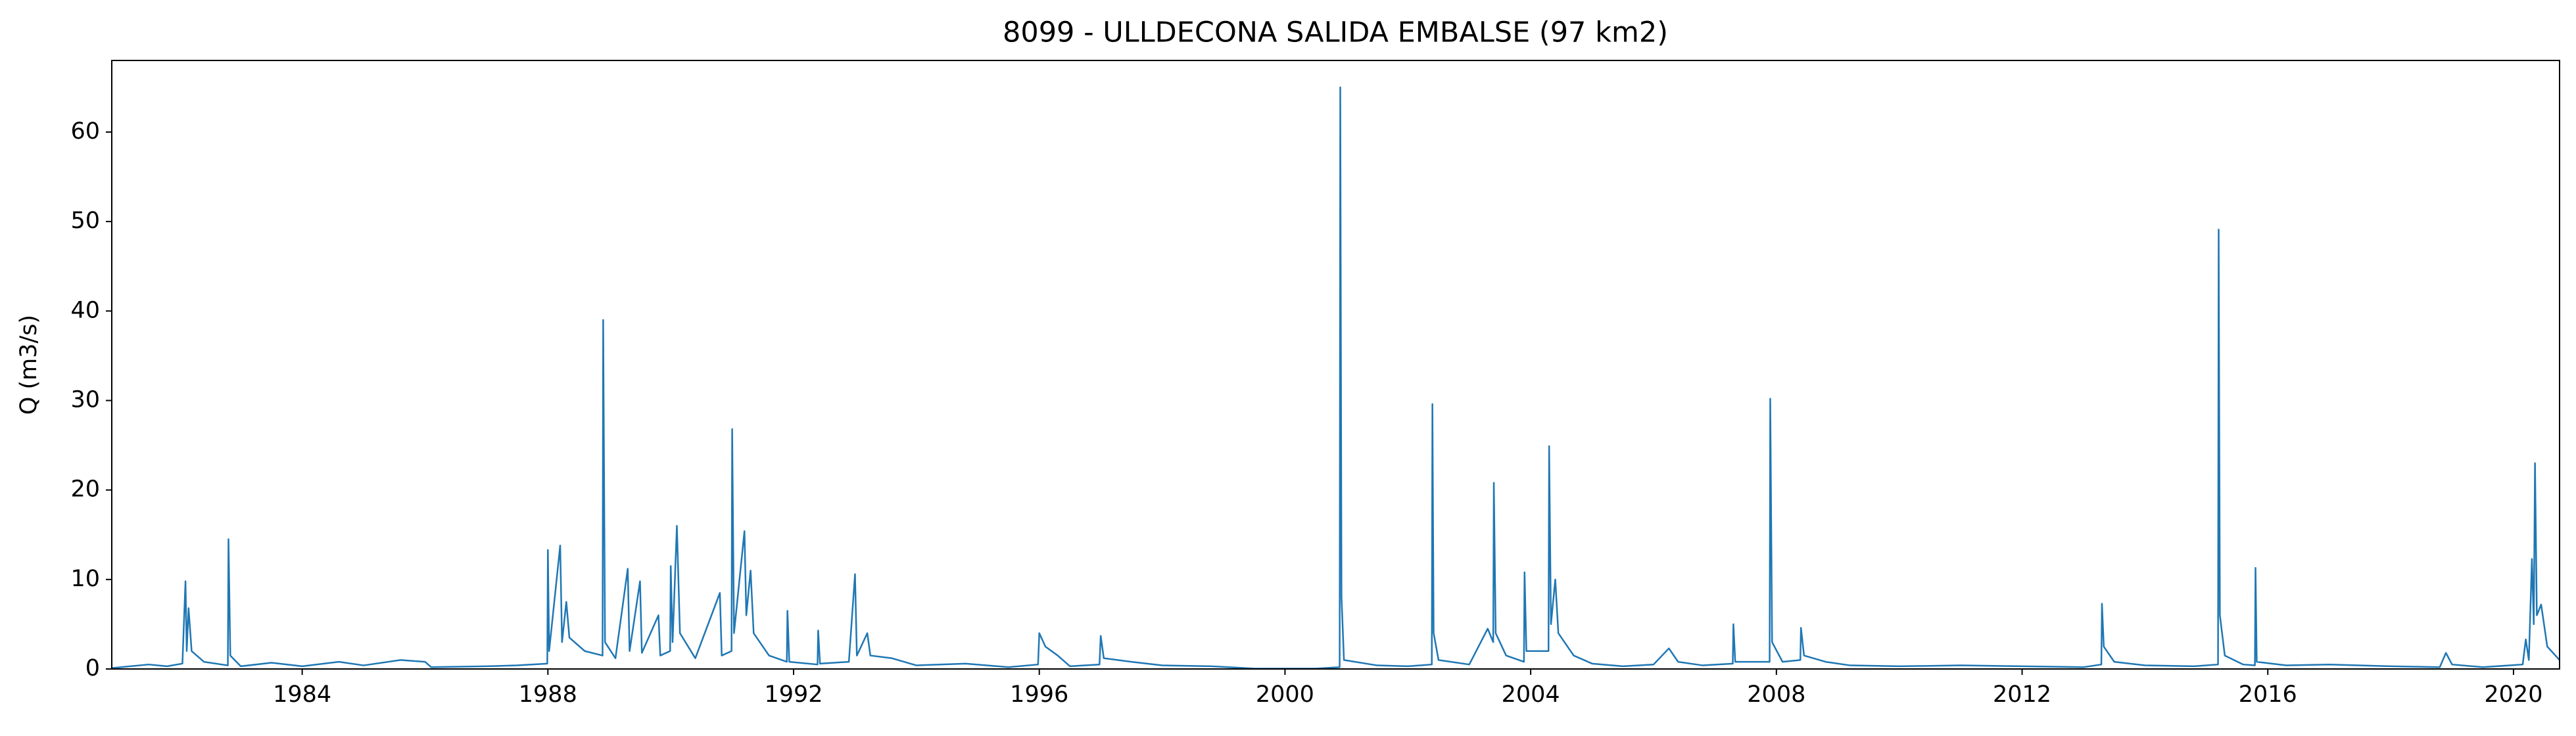  I want to click on y-tick-label: 20, so click(85, 489).